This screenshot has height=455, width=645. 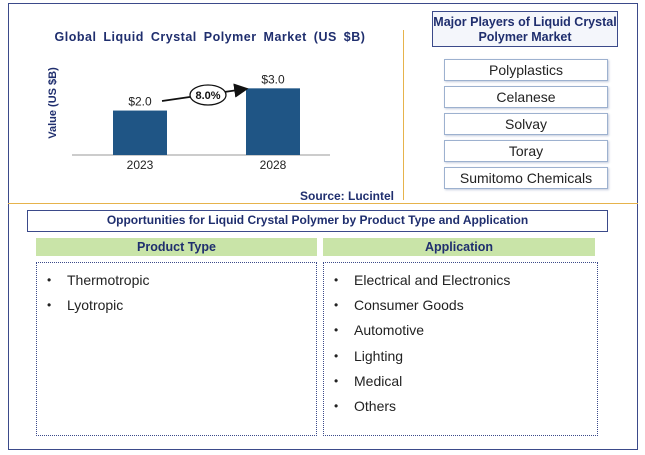 I want to click on application-item: Automotive, so click(x=465, y=333).